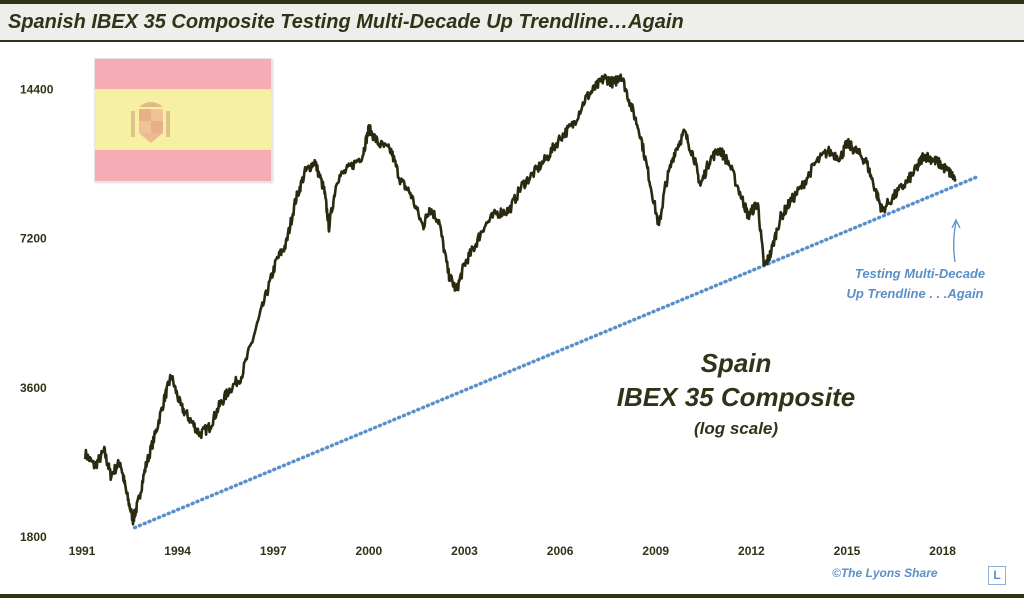  I want to click on flag-graphic, so click(183, 120).